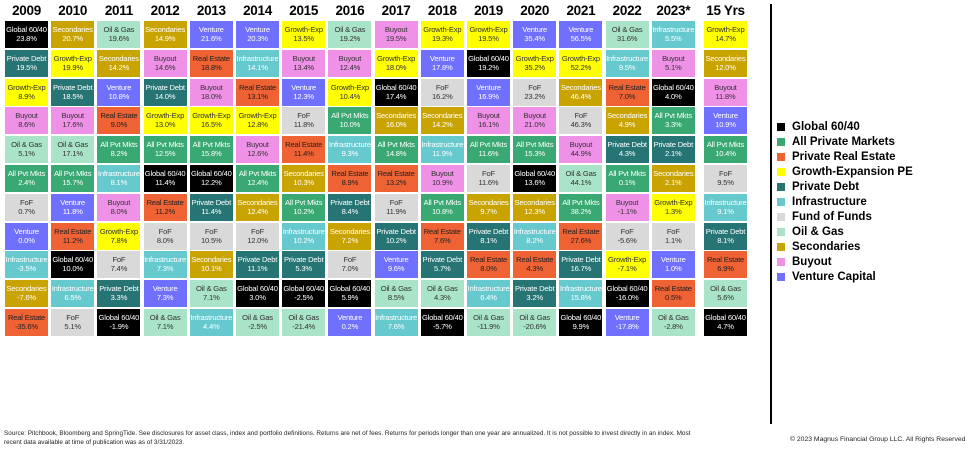 The height and width of the screenshot is (450, 973). I want to click on return-value: 6.4%, so click(488, 298).